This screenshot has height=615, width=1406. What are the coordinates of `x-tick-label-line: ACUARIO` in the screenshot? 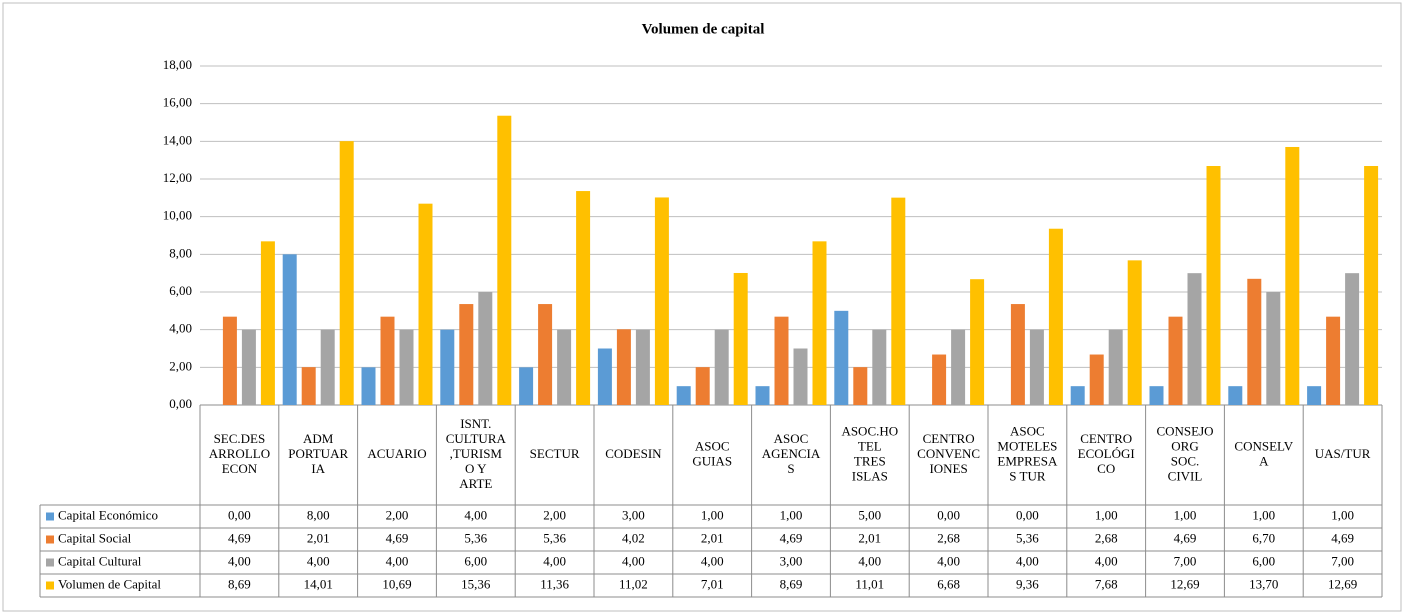 It's located at (396, 453).